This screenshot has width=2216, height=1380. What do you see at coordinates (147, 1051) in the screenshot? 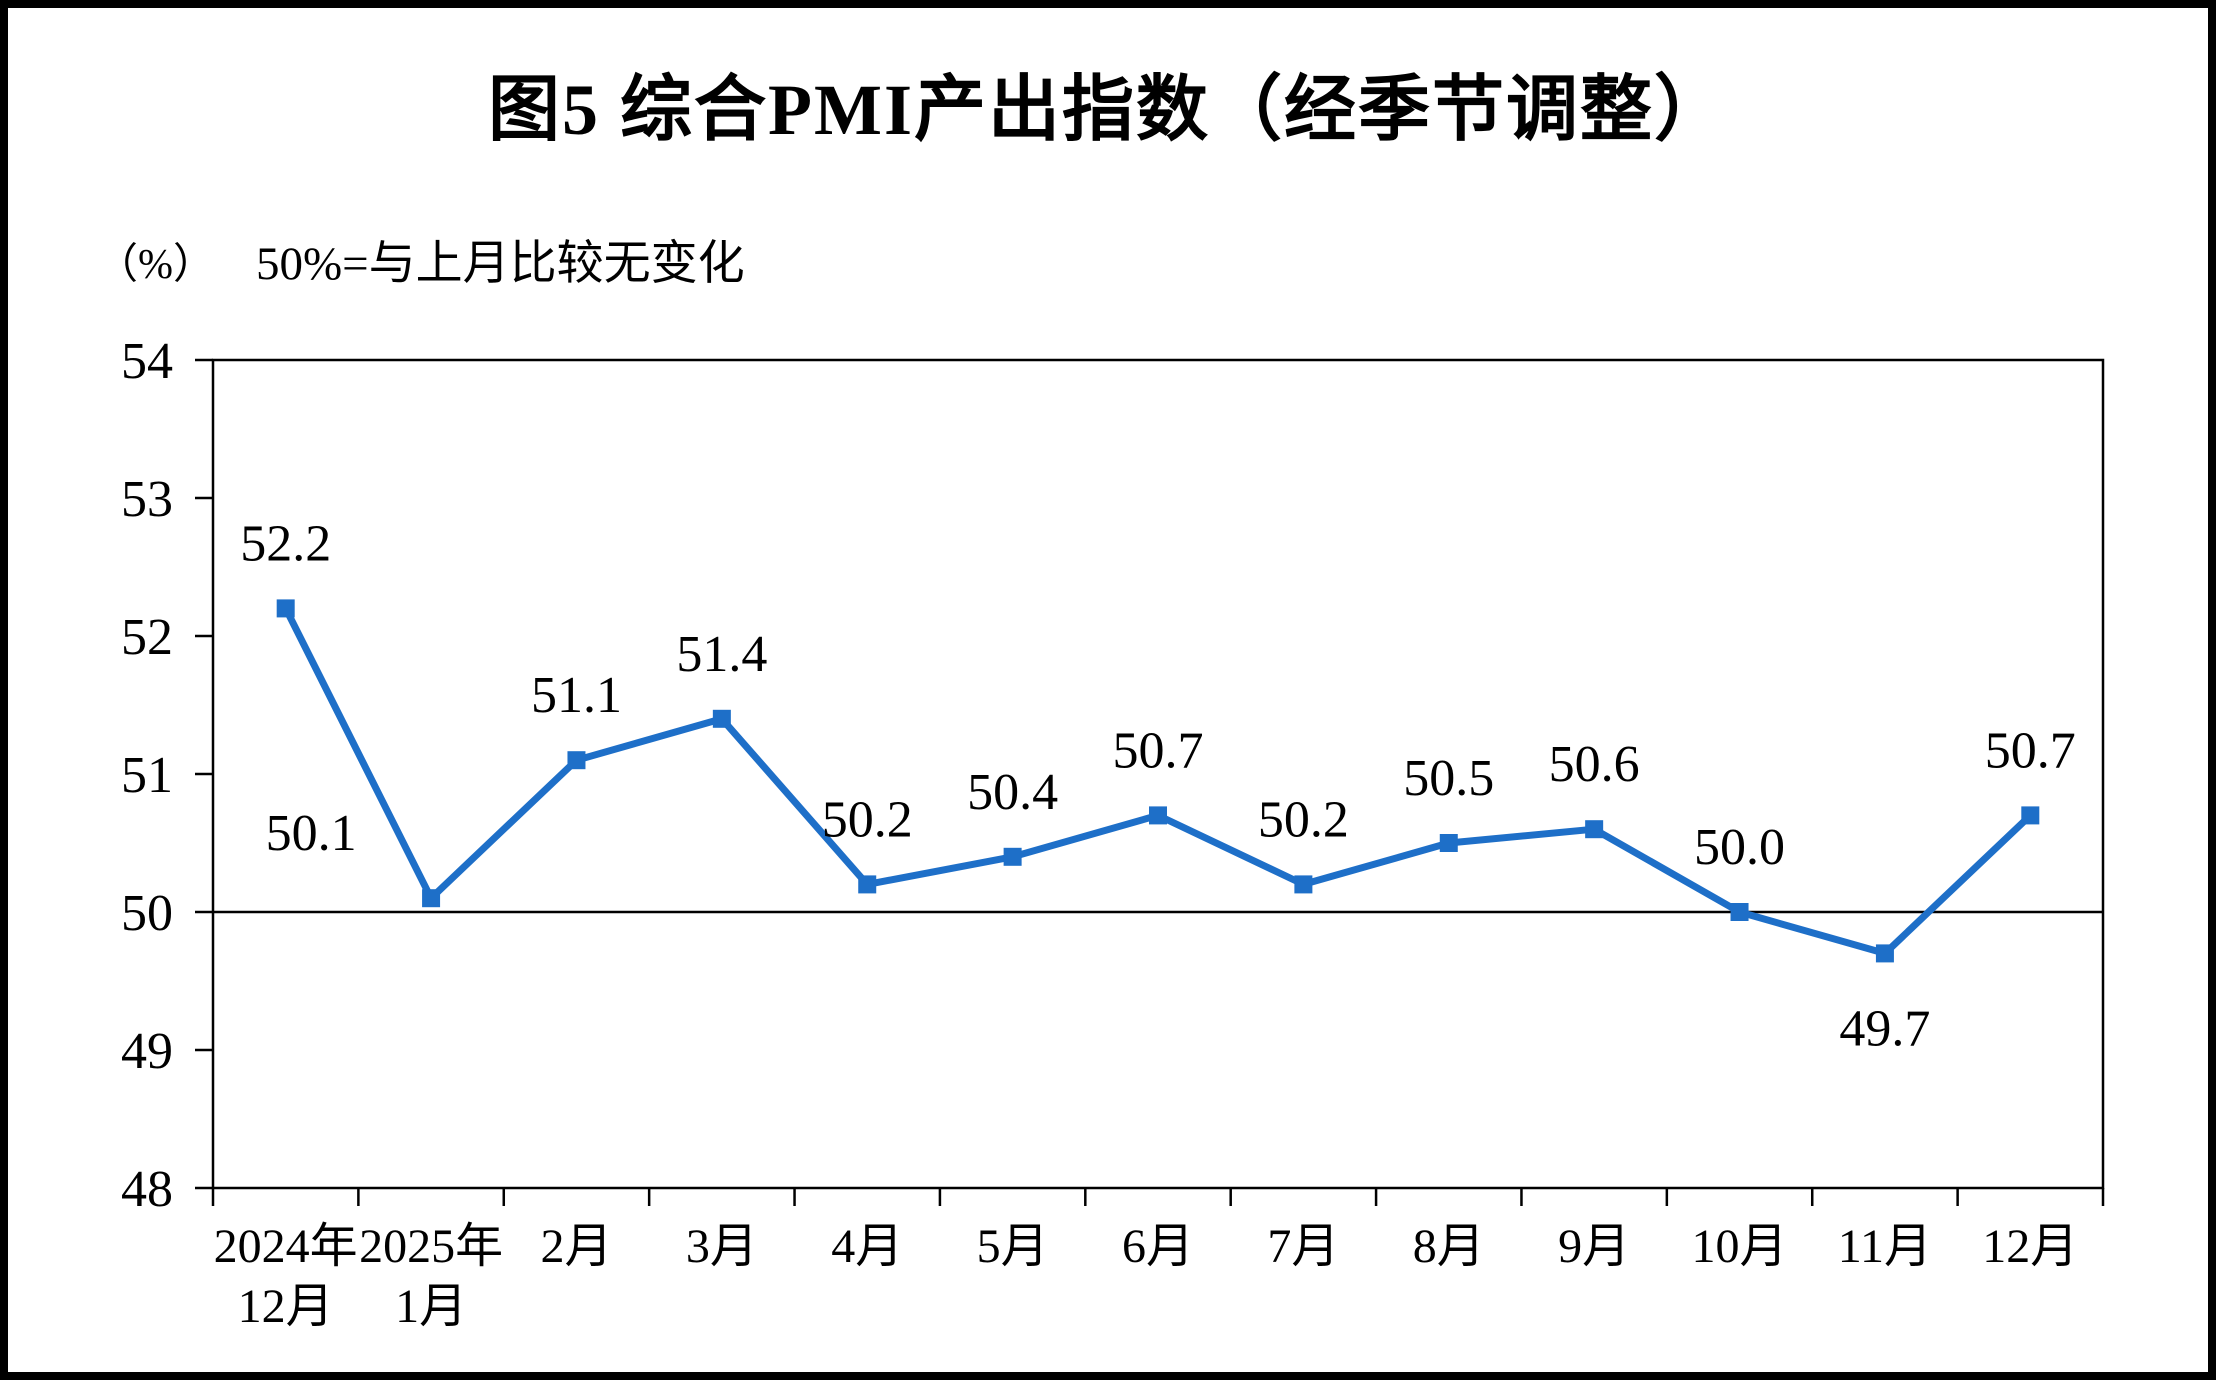
I see `y-axis-tick-label: 49` at bounding box center [147, 1051].